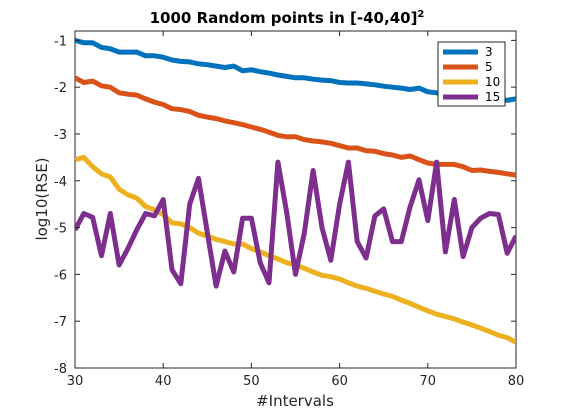 This screenshot has width=570, height=413. What do you see at coordinates (516, 381) in the screenshot?
I see `x-tick-label: 80` at bounding box center [516, 381].